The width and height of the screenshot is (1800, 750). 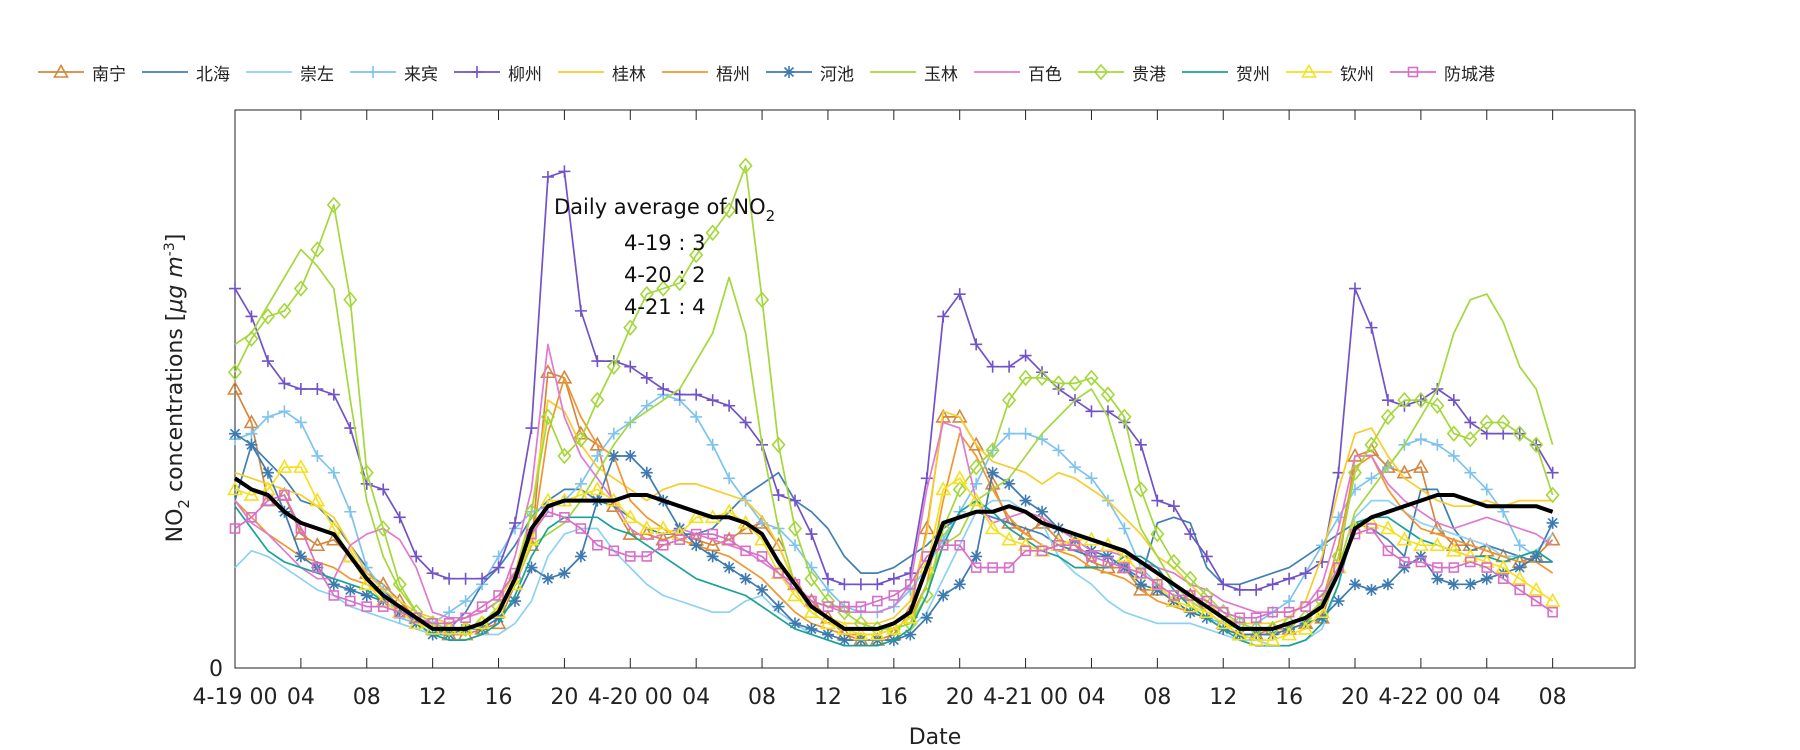 I want to click on series-防城港, so click(x=893, y=559).